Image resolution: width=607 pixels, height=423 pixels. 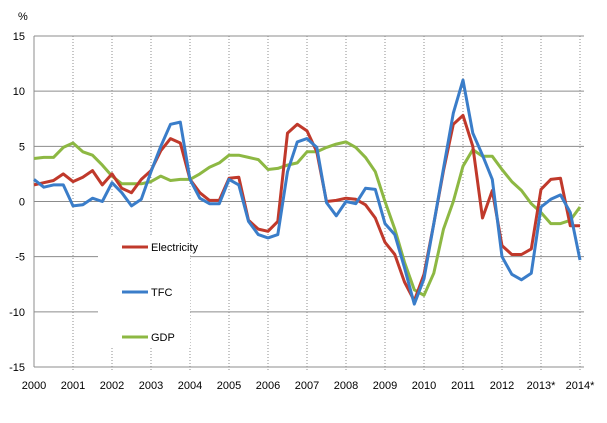 What do you see at coordinates (17, 313) in the screenshot?
I see `y-tick-label: -10` at bounding box center [17, 313].